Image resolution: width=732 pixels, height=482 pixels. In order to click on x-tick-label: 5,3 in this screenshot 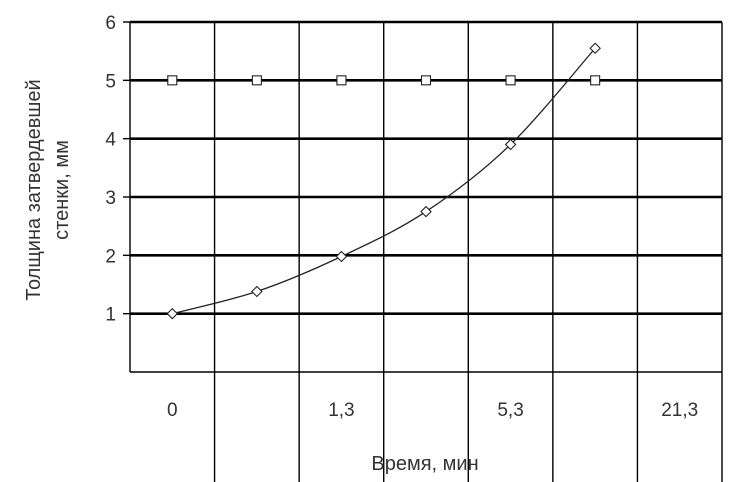, I will do `click(510, 410)`.